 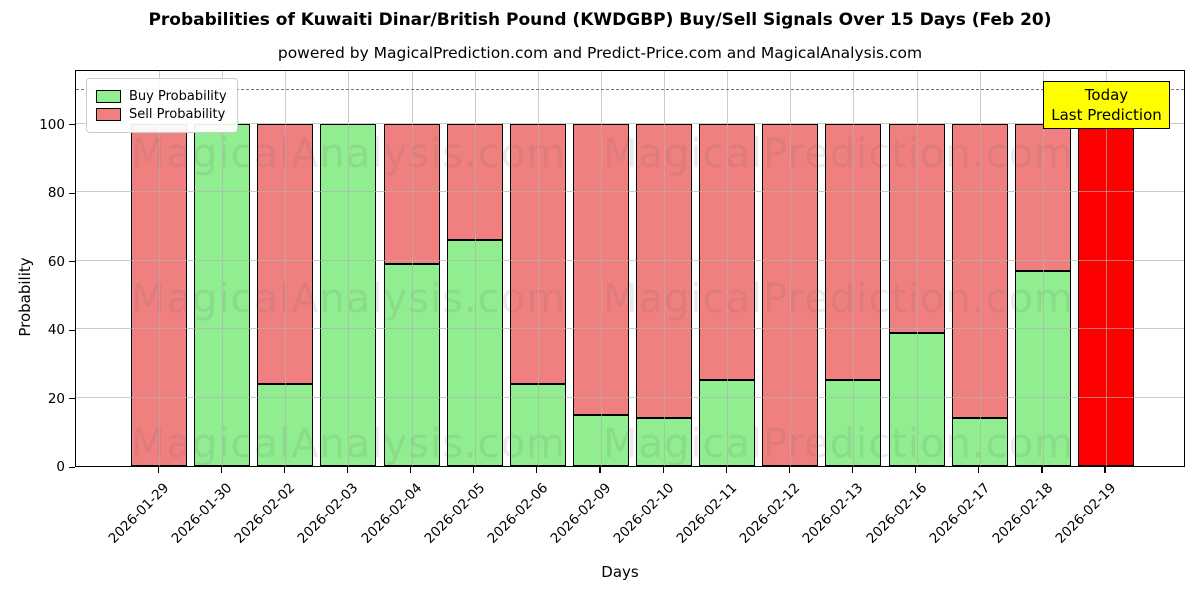 I want to click on threshold-dashed-line, so click(x=630, y=89).